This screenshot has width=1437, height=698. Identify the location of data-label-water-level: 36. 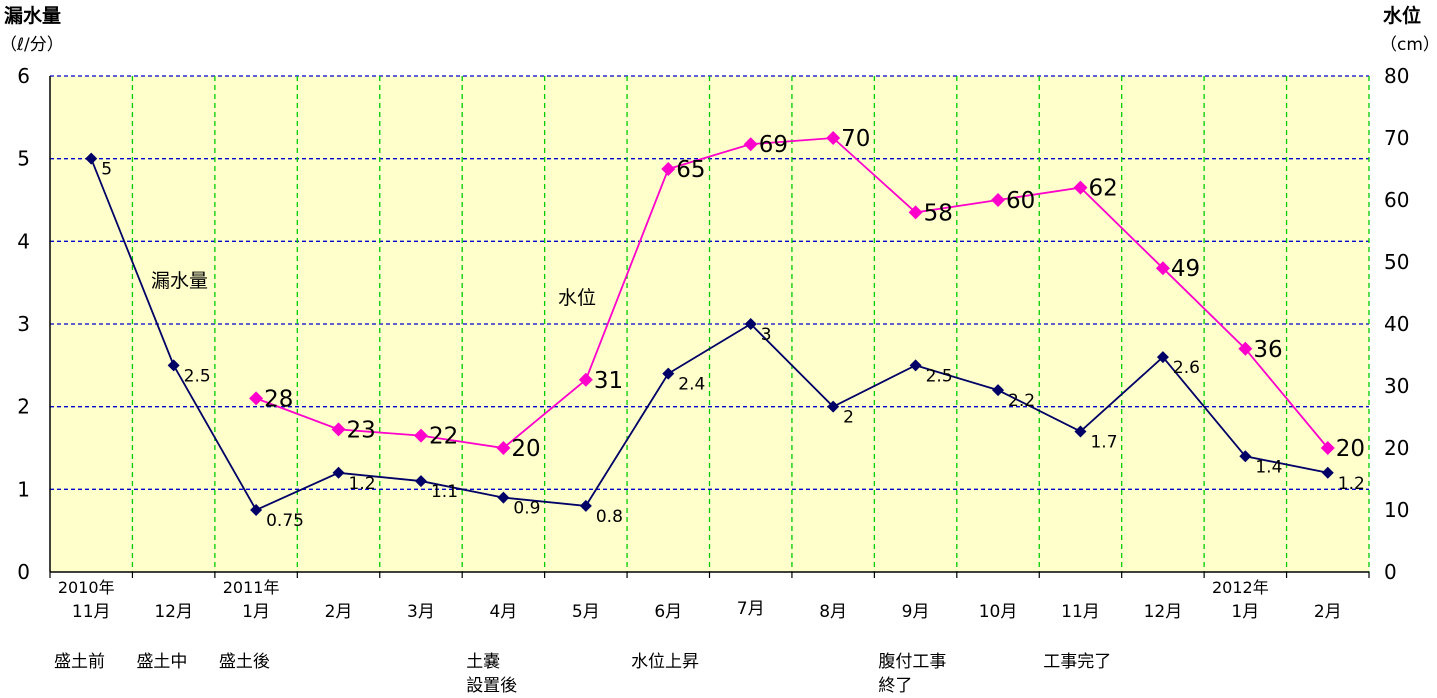
(1267, 350).